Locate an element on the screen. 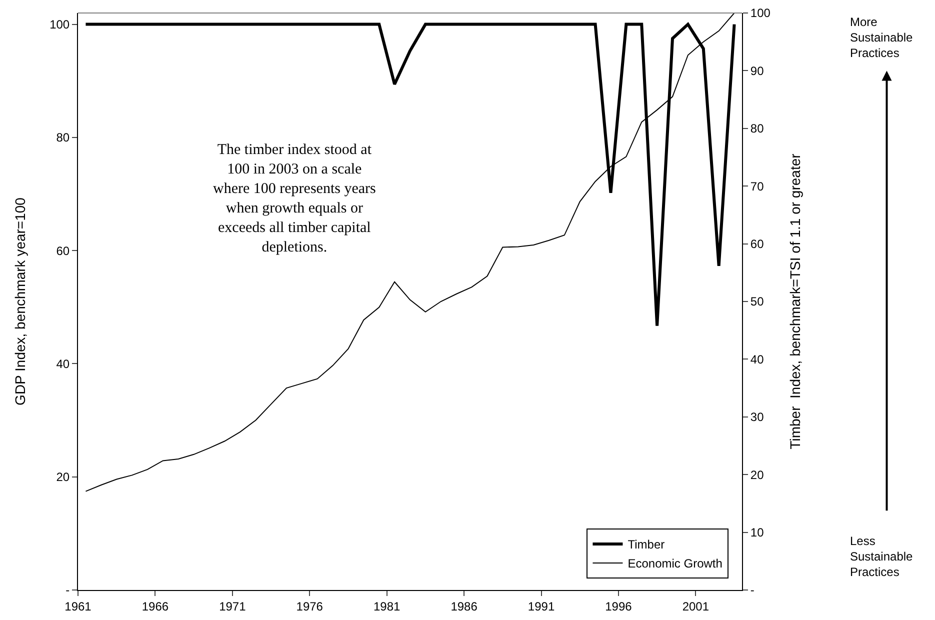  x-tick-label: 1991 is located at coordinates (541, 606).